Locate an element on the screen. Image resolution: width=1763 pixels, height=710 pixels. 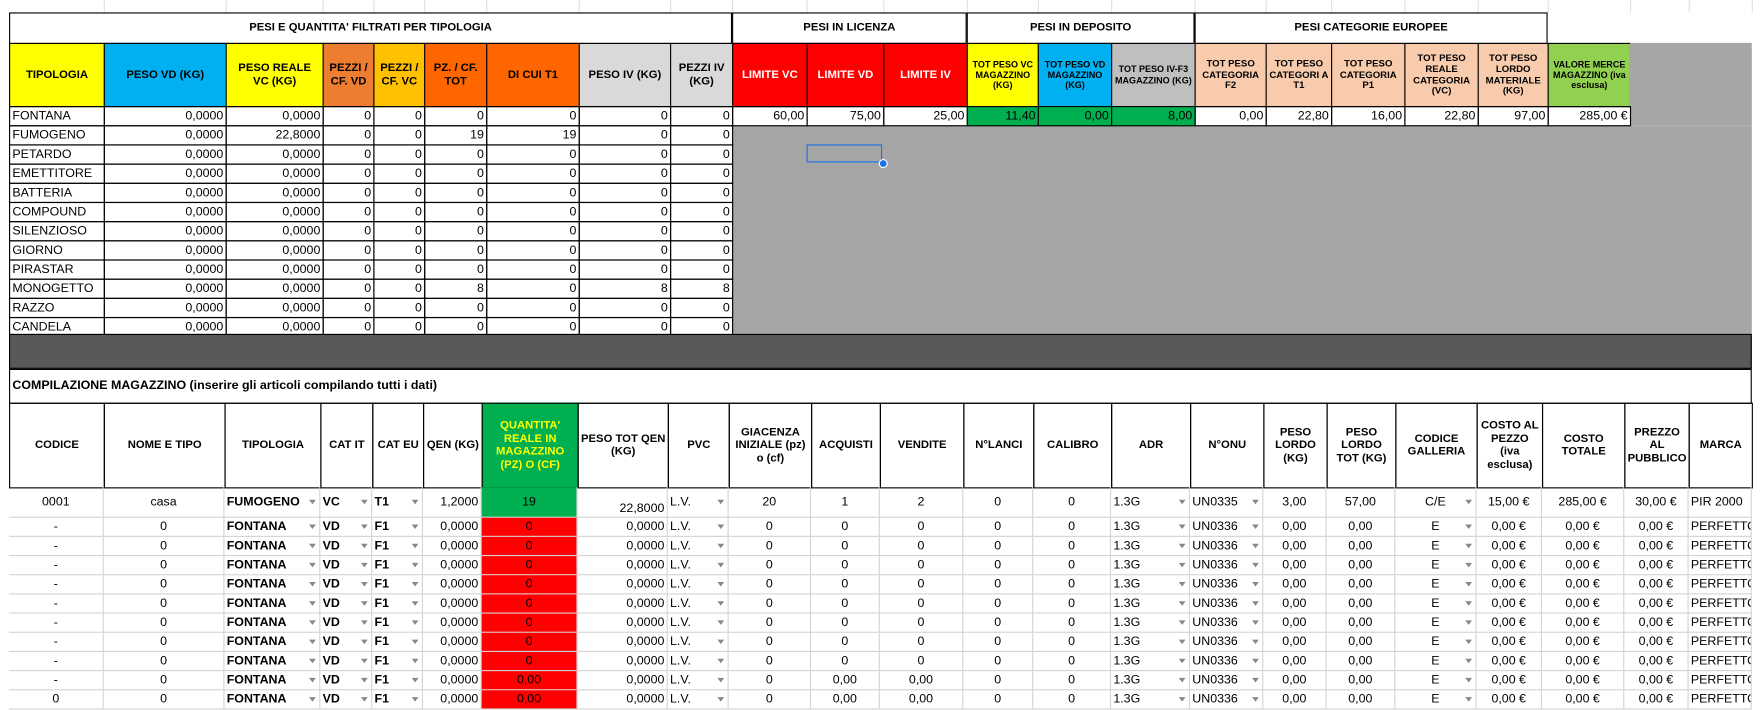
inventory-cell: - is located at coordinates (56, 585).